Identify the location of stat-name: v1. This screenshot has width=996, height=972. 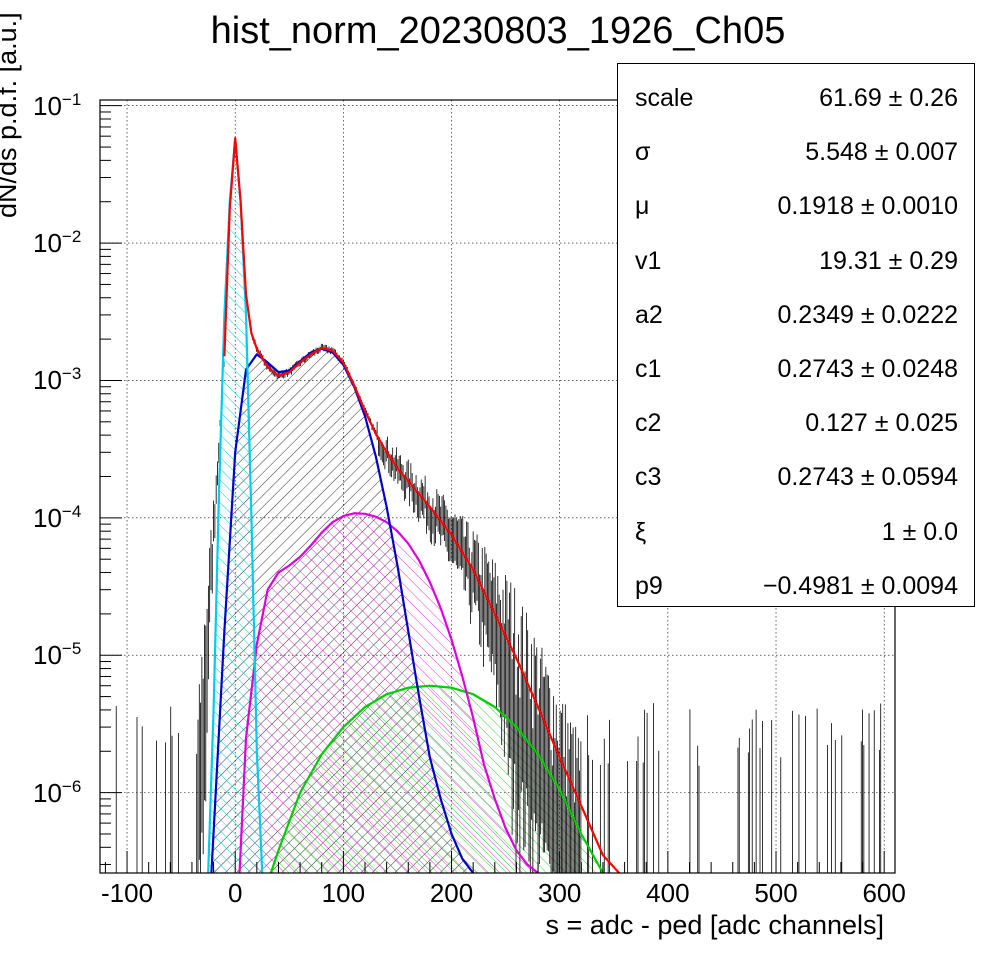
(648, 260).